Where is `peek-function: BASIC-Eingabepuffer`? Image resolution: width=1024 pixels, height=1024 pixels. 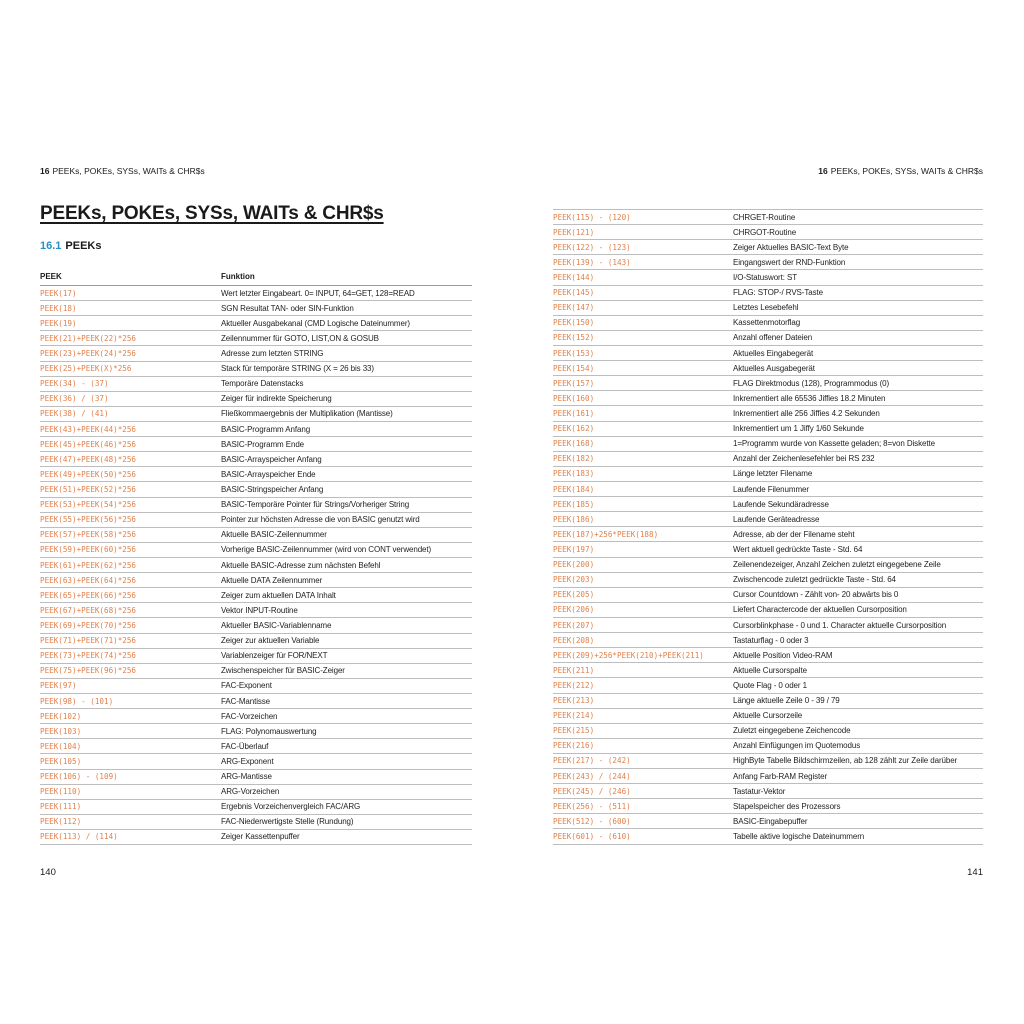 peek-function: BASIC-Eingabepuffer is located at coordinates (770, 821).